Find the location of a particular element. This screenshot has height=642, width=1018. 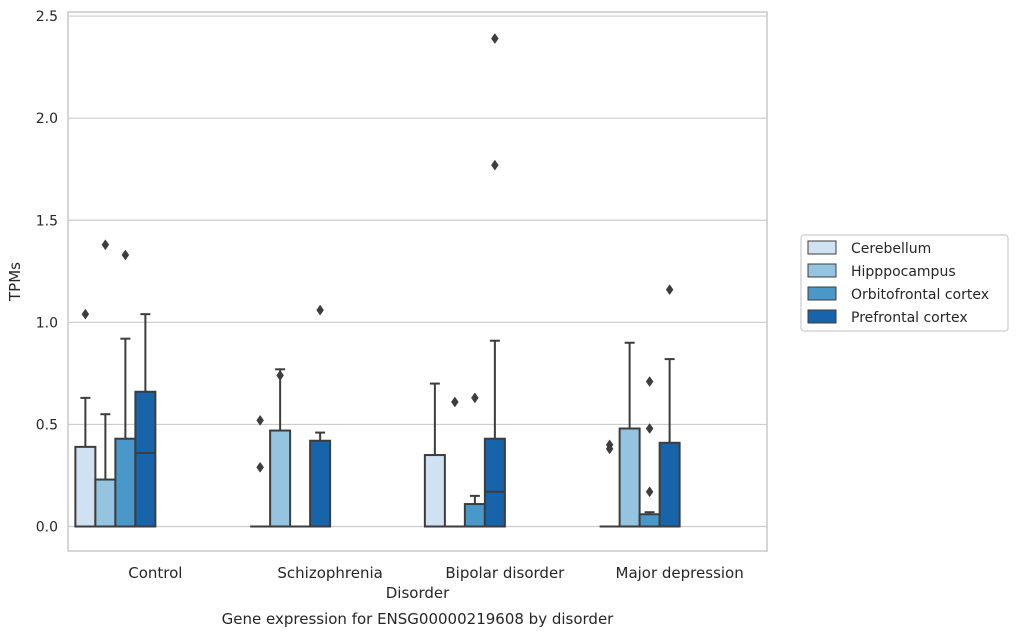

x-axis-label: Disorder is located at coordinates (418, 593).